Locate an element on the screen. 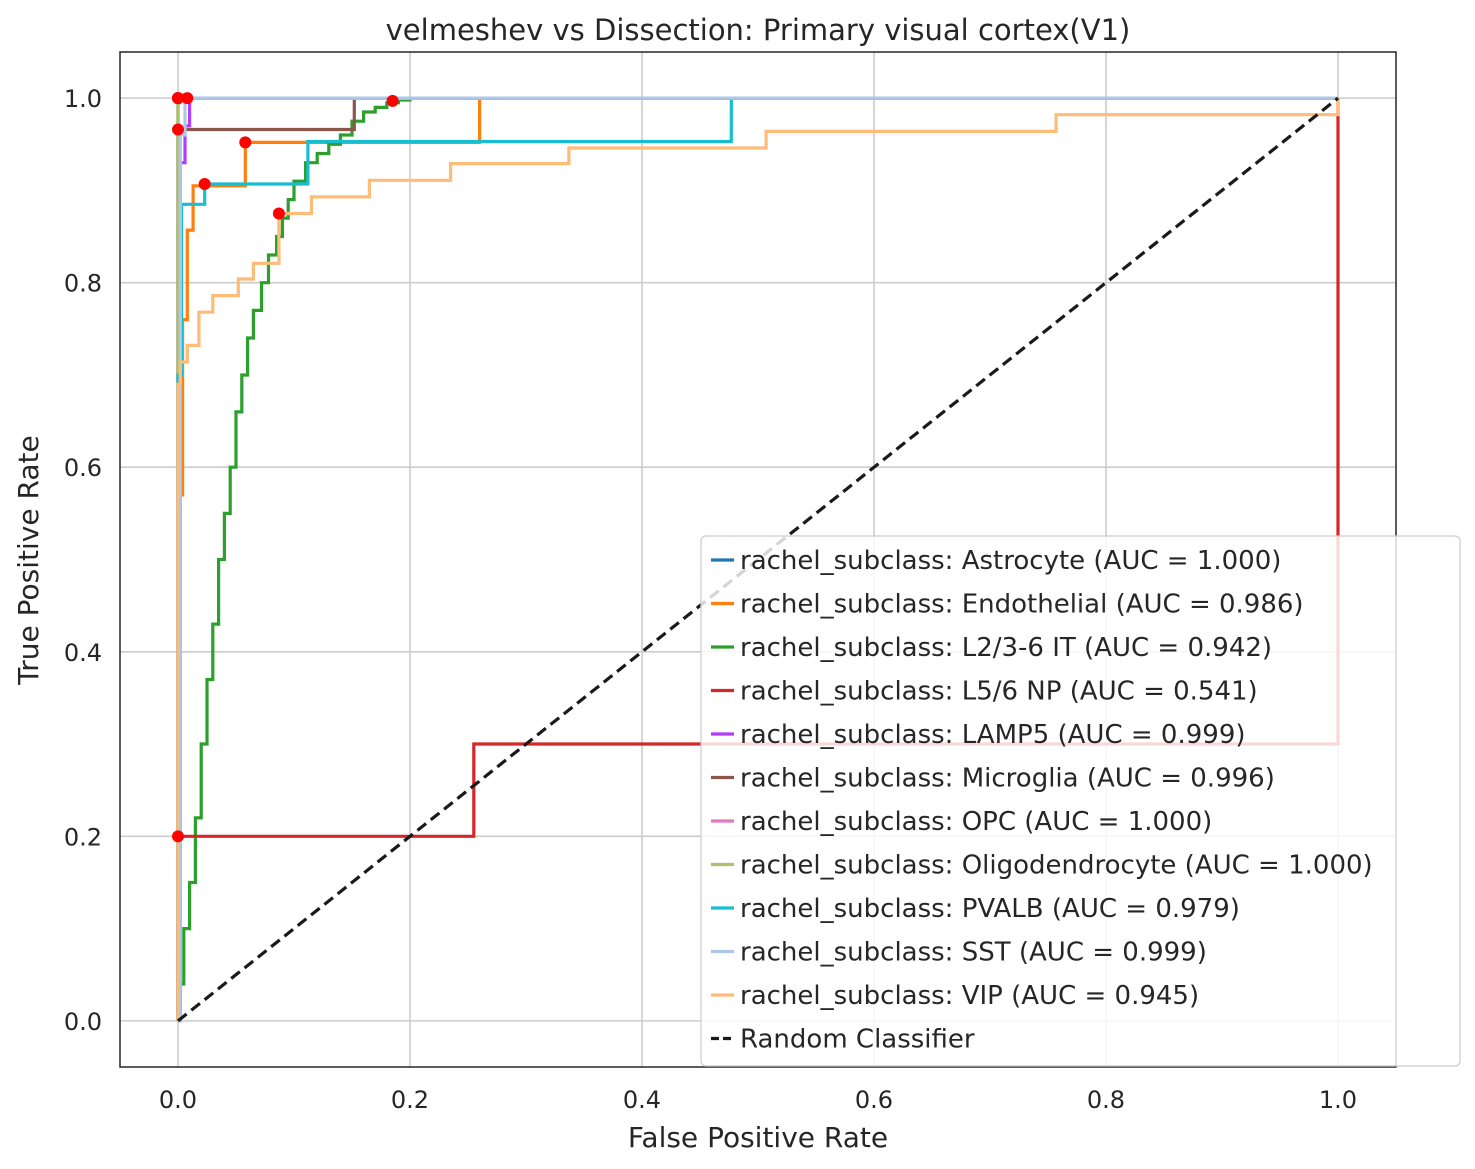 This screenshot has width=1475, height=1169. x-axis-label: False Positive Rate is located at coordinates (758, 1137).